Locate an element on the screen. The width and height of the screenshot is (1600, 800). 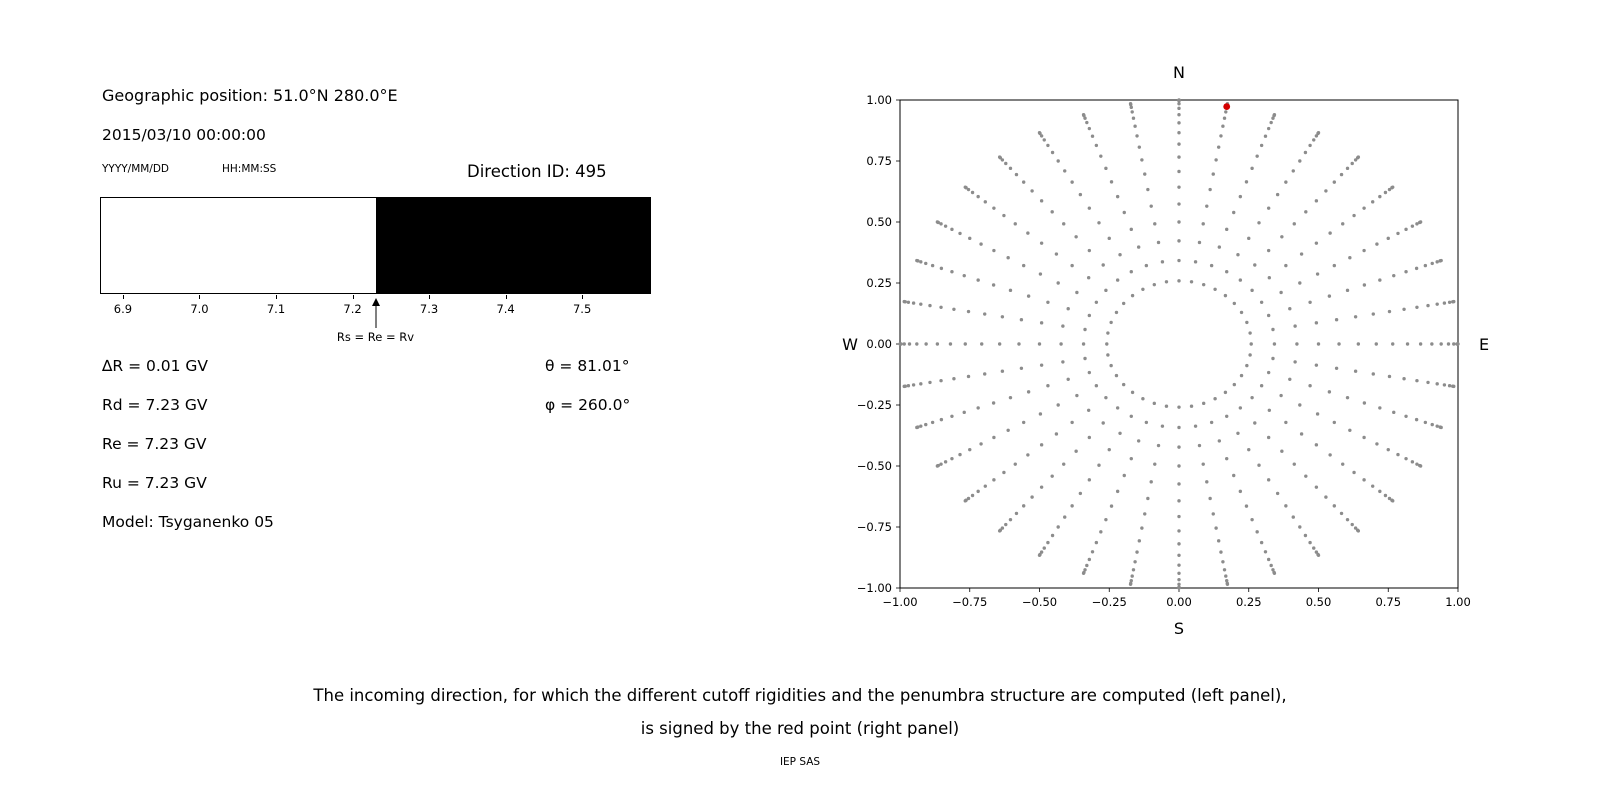
compass-label-w: W is located at coordinates (850, 344).